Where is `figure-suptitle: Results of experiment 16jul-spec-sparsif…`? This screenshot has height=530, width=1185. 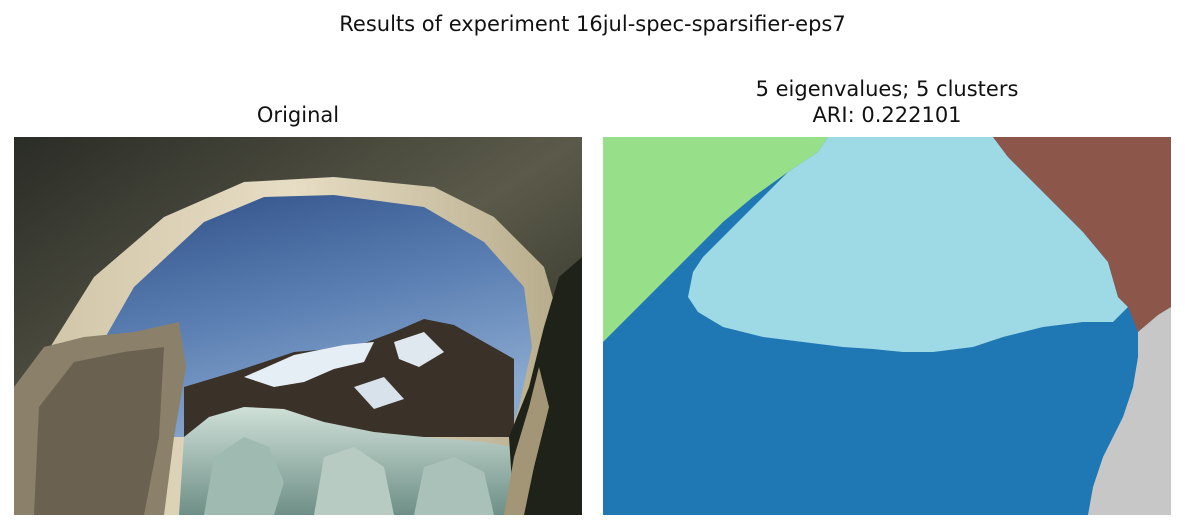
figure-suptitle: Results of experiment 16jul-spec-sparsif… is located at coordinates (592, 24).